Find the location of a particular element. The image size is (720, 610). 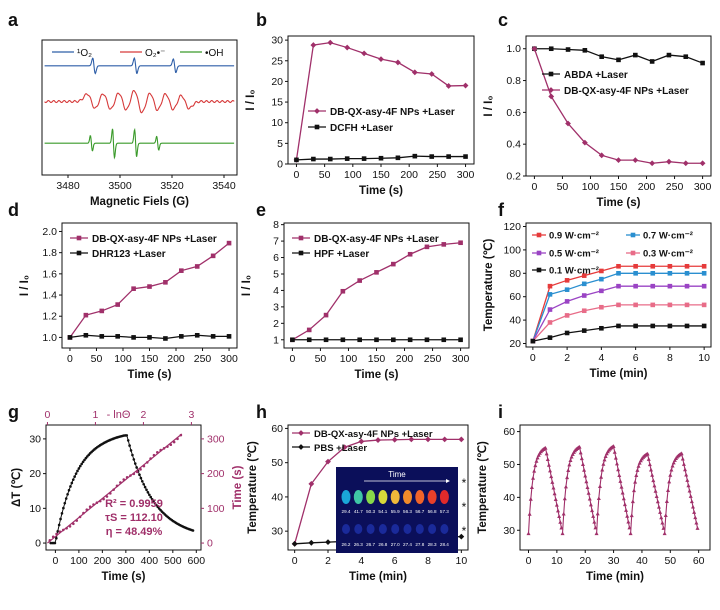

y-tick-label: 2.0 is located at coordinates (49, 232).